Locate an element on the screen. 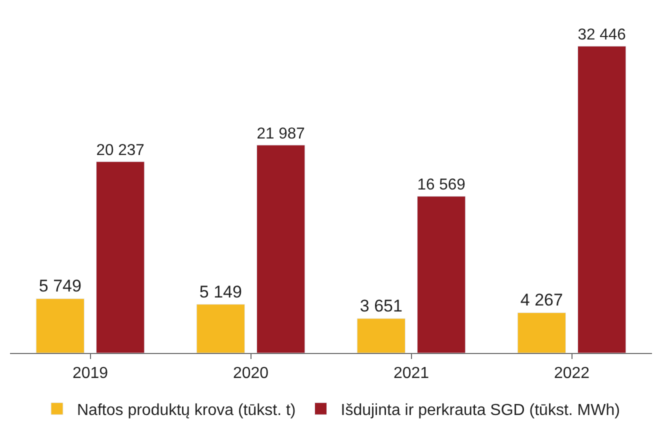 The width and height of the screenshot is (662, 436). legend-label: Išdujinta ir perkrauta SGD (tūkst. MWh) is located at coordinates (480, 410).